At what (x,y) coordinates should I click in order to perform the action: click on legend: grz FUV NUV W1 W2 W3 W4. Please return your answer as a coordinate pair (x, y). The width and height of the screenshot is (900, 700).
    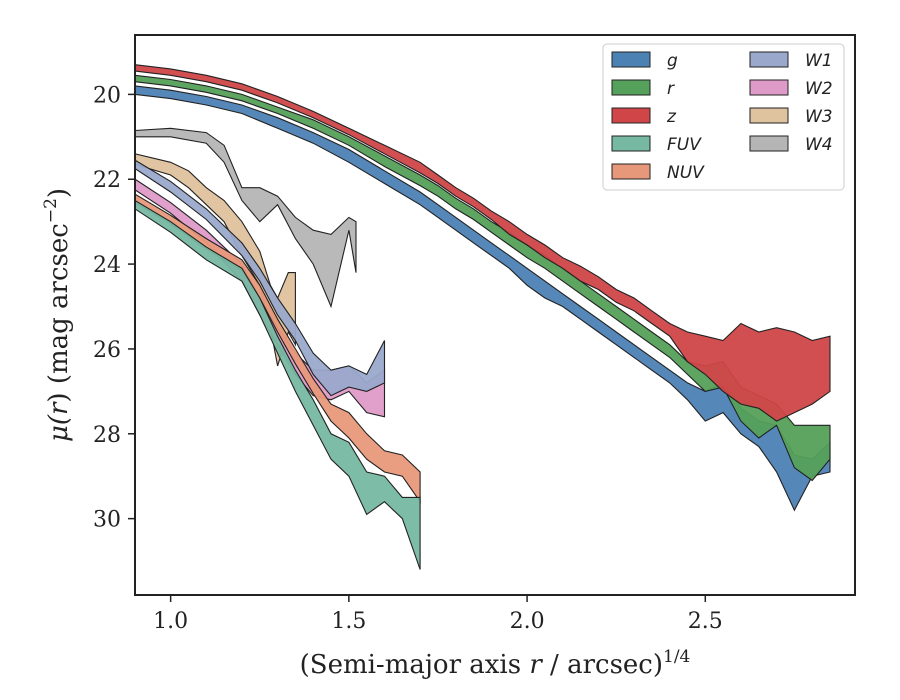
    Looking at the image, I should click on (723, 117).